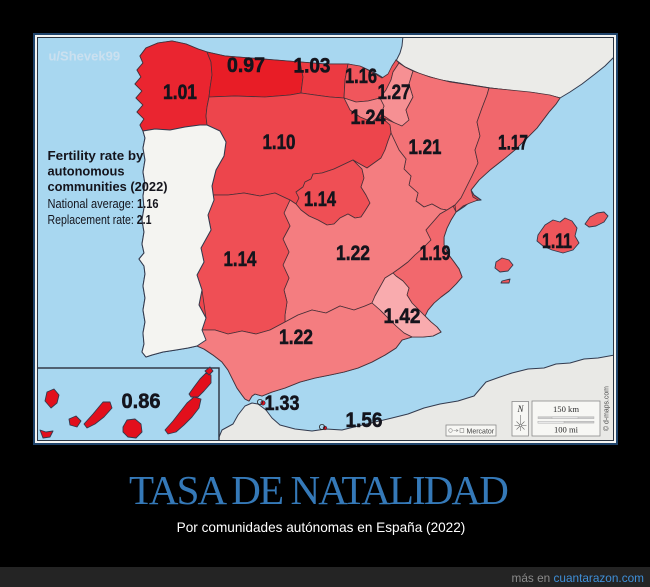 This screenshot has width=650, height=587. I want to click on svg-text: 0.97, so click(246, 65).